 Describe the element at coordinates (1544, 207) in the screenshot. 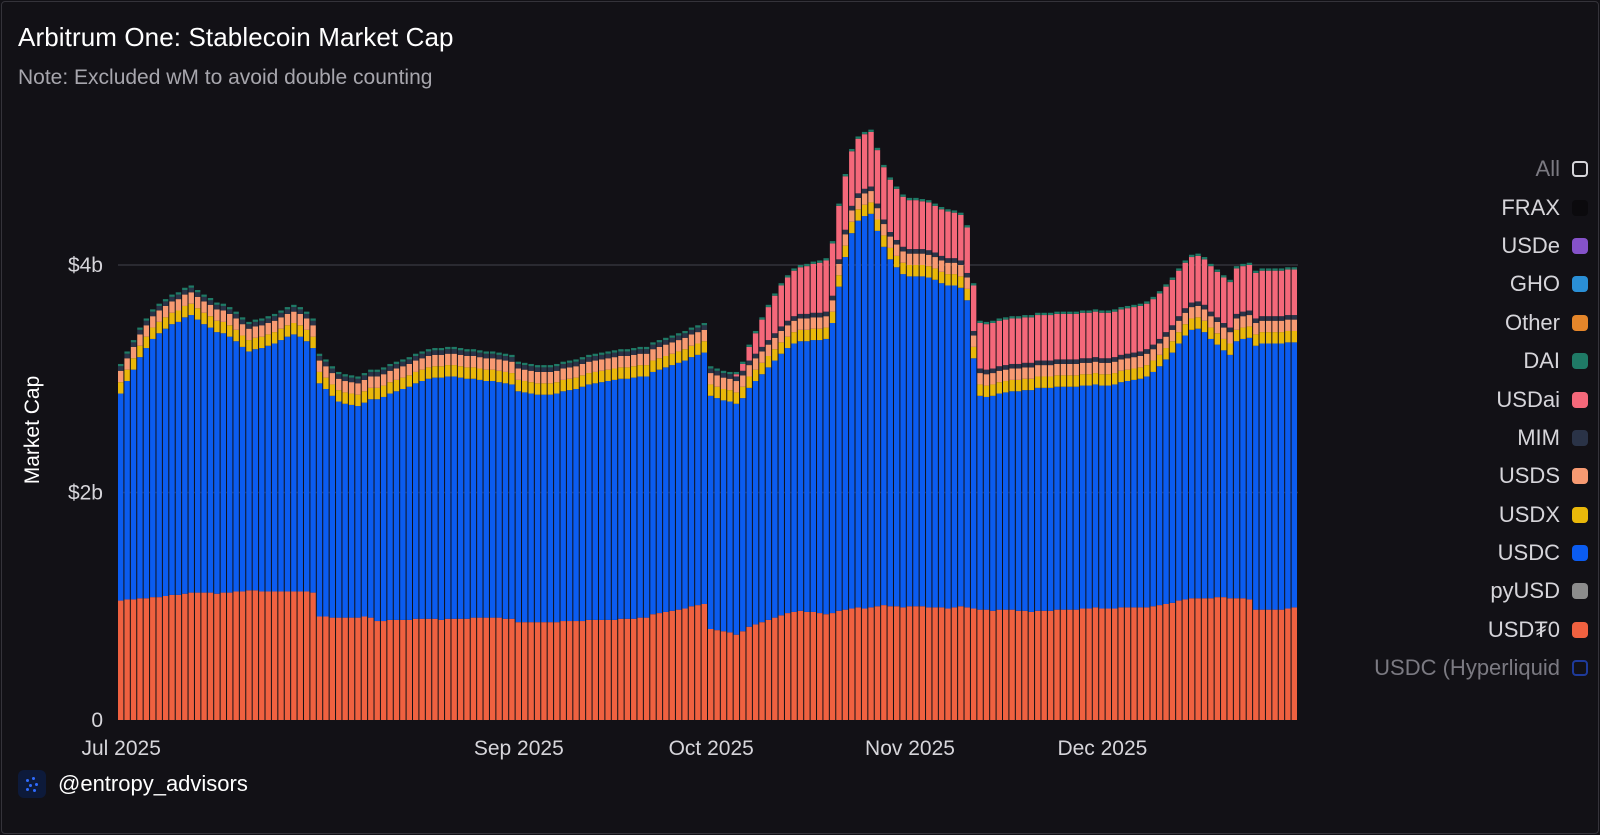

I see `legend-item-frax: FRAX` at that location.